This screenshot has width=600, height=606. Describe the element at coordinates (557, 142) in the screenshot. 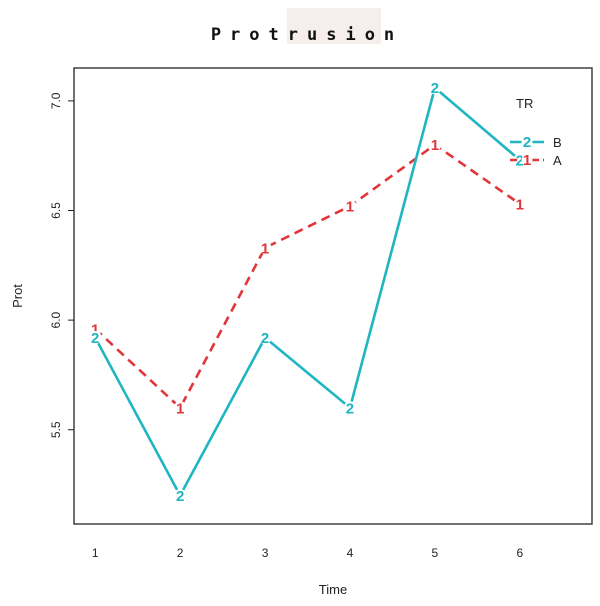

I see `legend-item-b-label: B` at that location.